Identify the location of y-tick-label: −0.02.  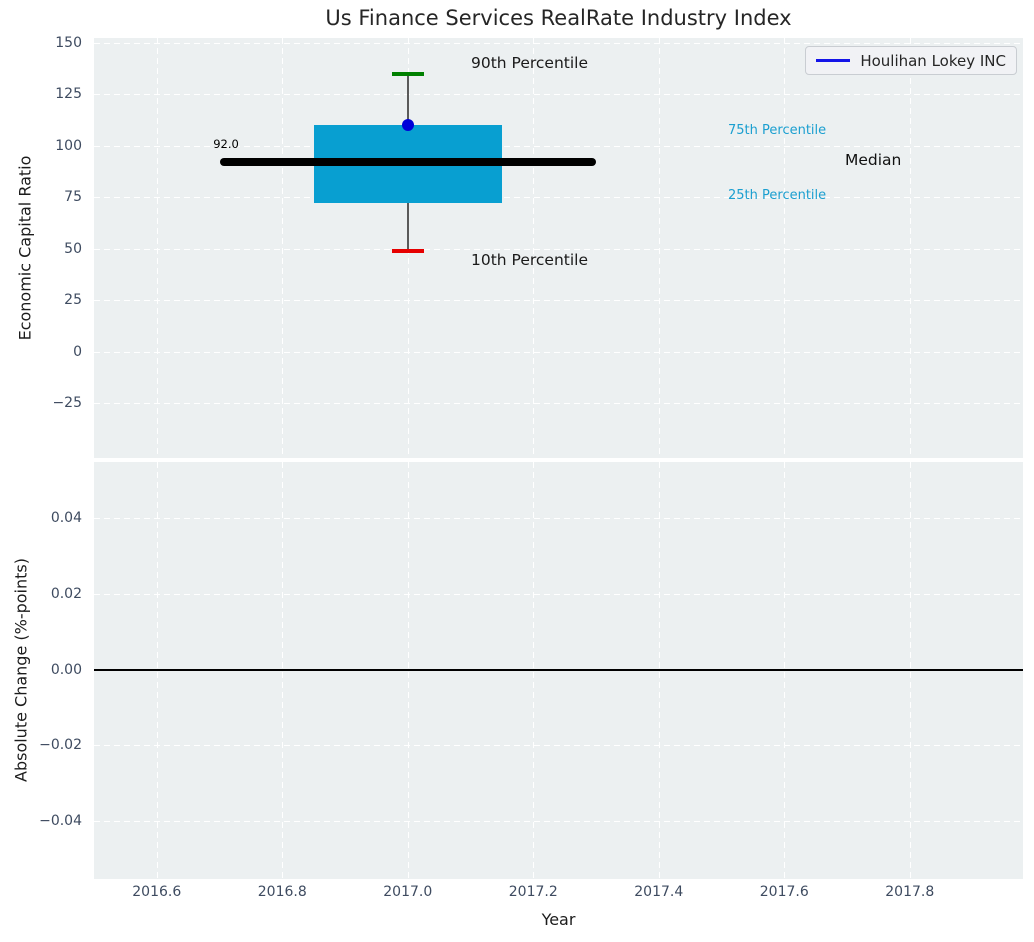
(60, 745).